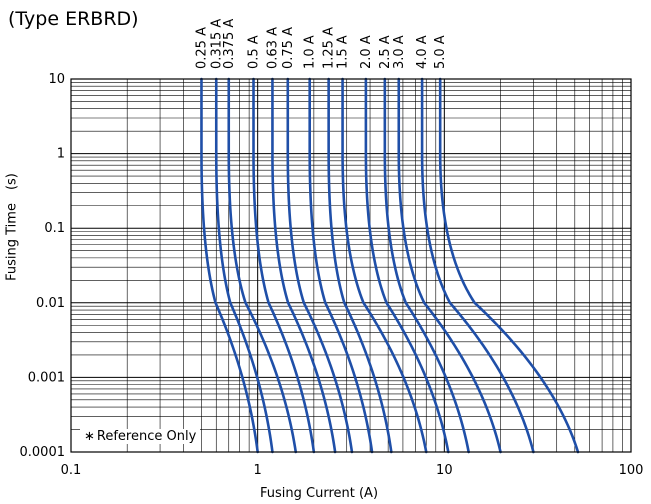 Image resolution: width=651 pixels, height=504 pixels. I want to click on series-label: 0.25 A, so click(201, 48).